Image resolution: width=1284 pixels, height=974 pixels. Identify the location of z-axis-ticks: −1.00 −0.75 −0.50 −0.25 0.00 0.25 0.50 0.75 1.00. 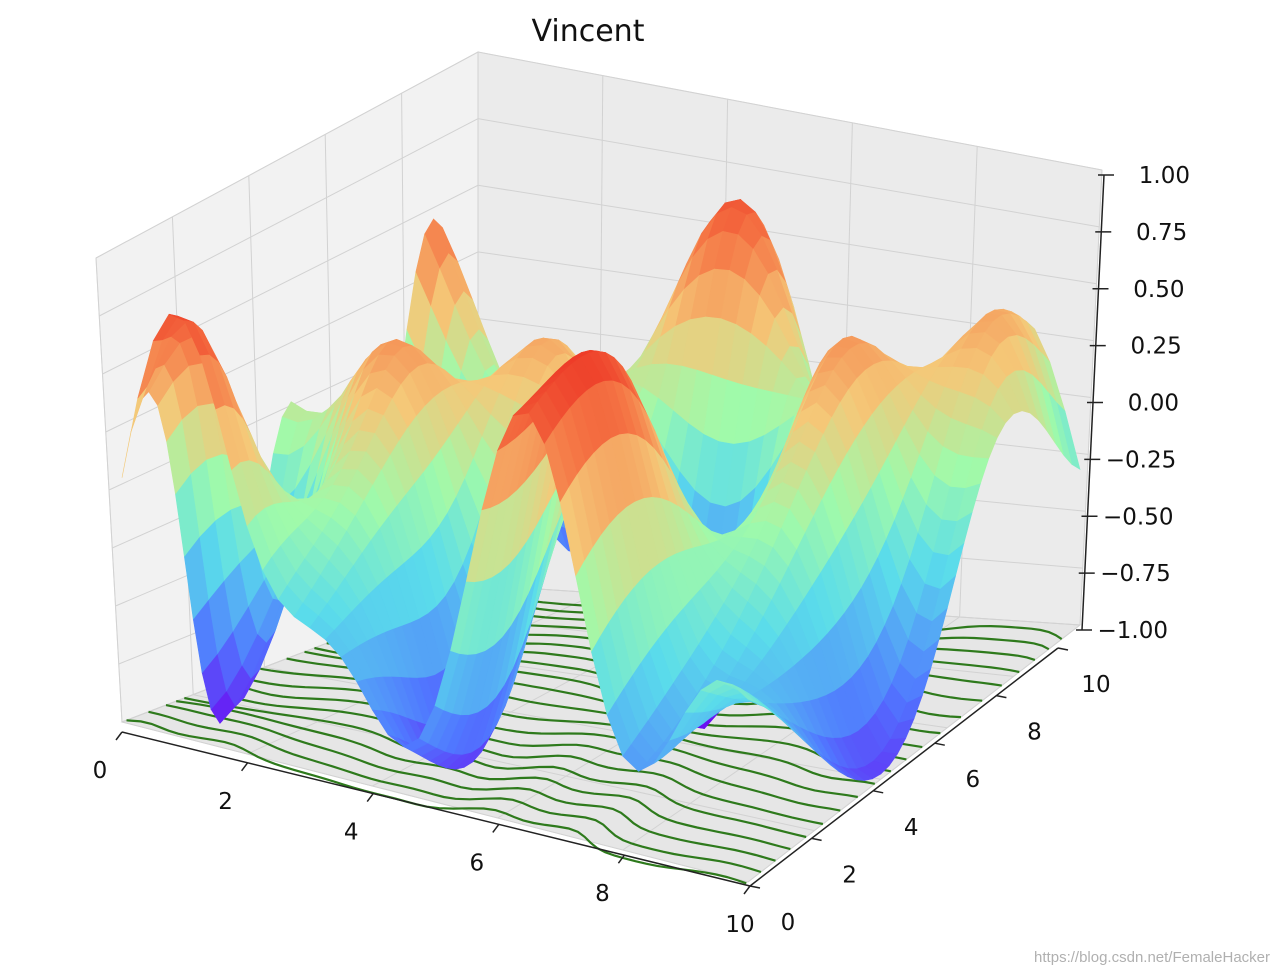
(1133, 403).